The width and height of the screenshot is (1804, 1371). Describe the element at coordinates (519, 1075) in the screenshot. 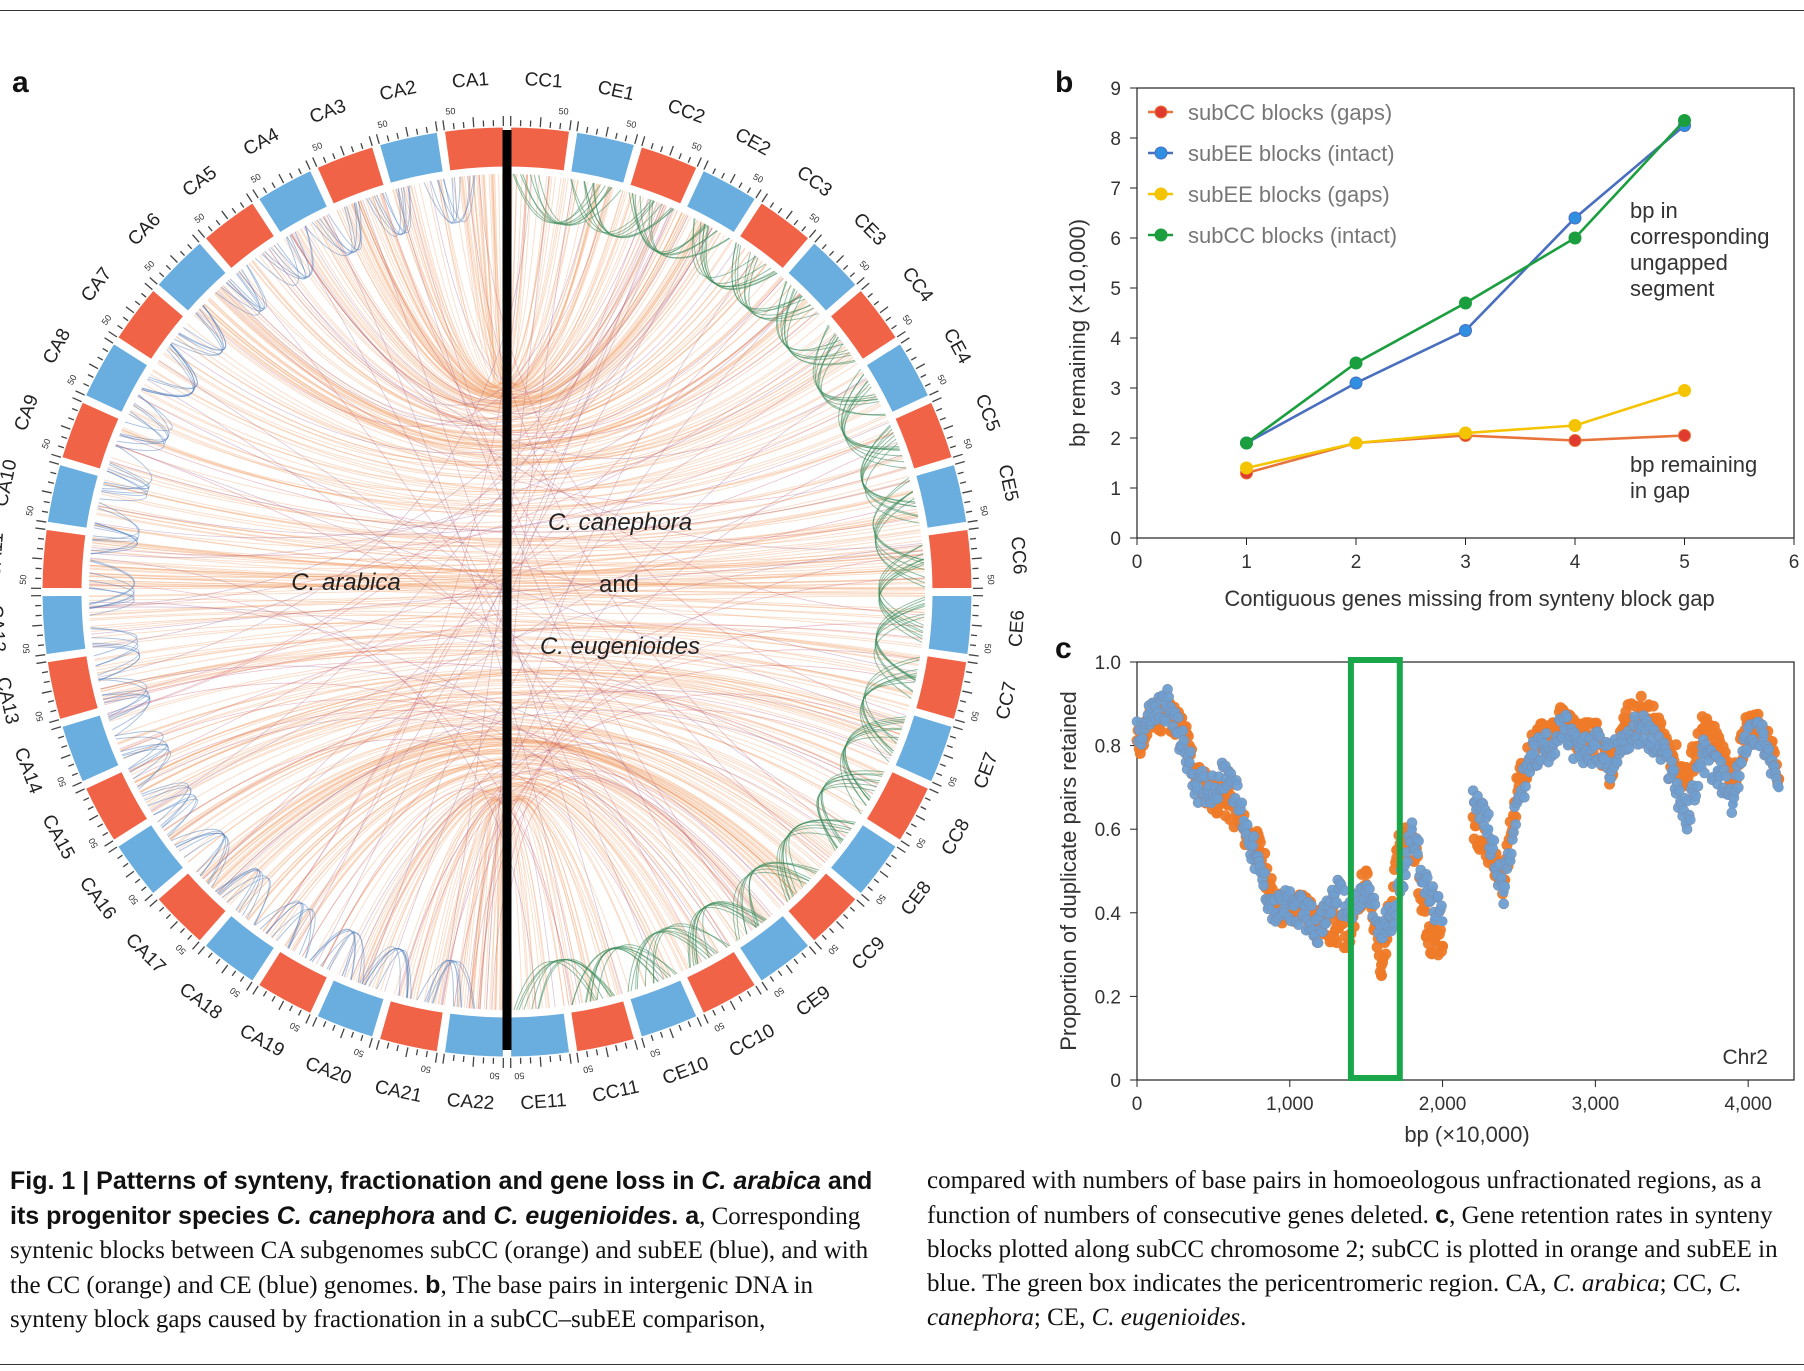

I see `chromosome-tick-label: 50` at that location.